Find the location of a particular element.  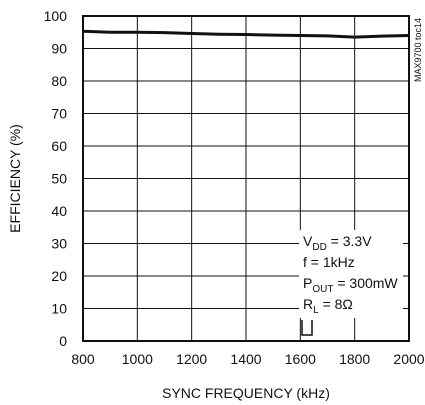

y-tick-label: 40 is located at coordinates (59, 211).